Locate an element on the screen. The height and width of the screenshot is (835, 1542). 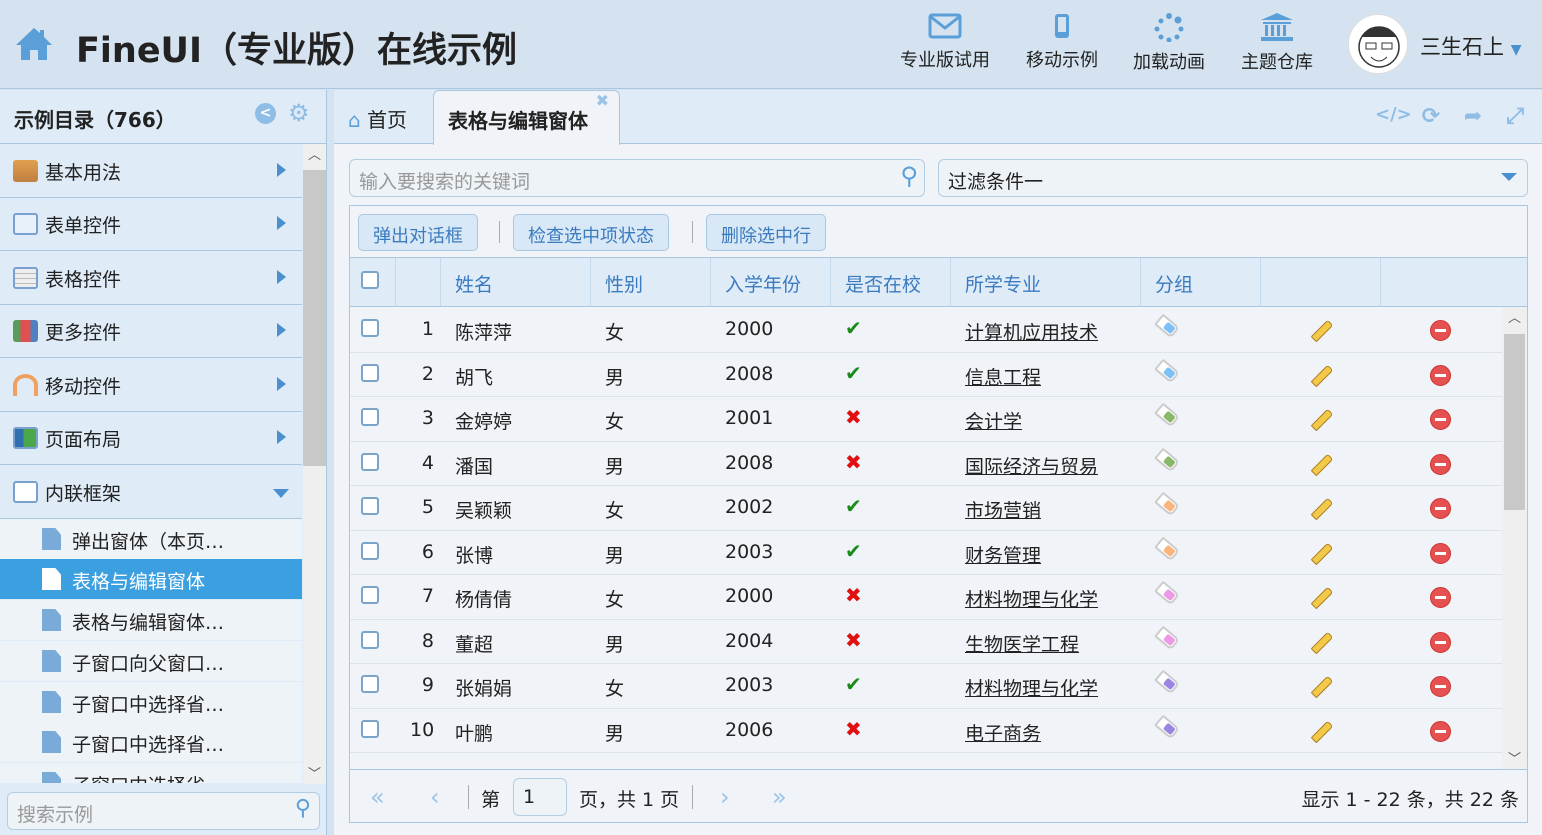
source-code-icon: </> is located at coordinates (1393, 114).